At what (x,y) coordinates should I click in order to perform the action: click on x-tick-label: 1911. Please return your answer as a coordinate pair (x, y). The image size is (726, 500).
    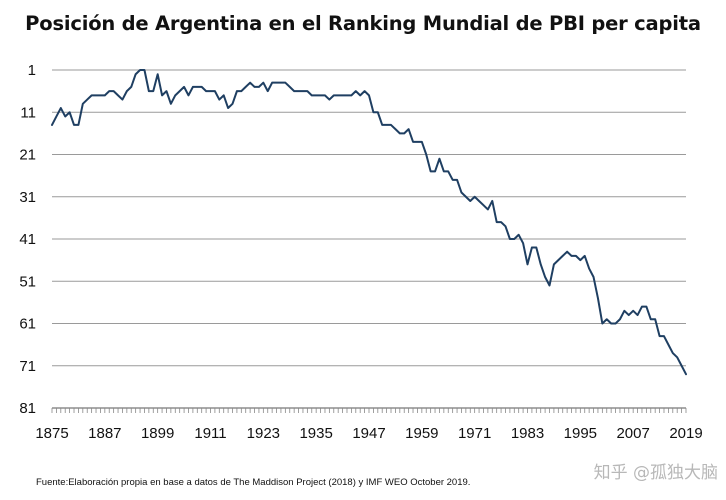
    Looking at the image, I should click on (210, 433).